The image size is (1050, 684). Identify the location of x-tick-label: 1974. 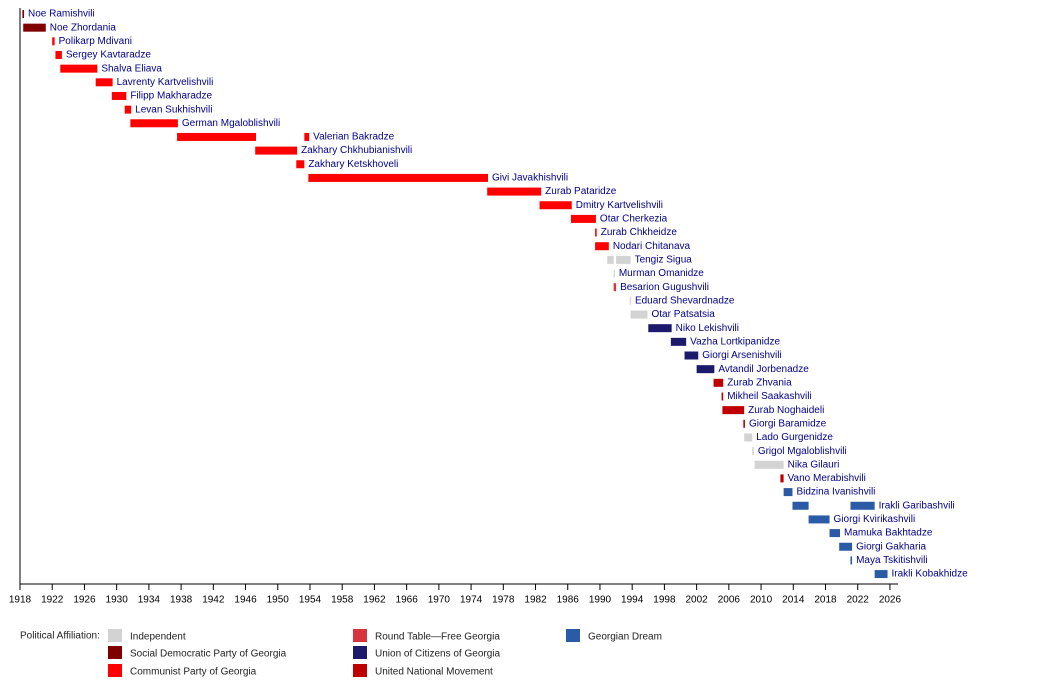
(471, 600).